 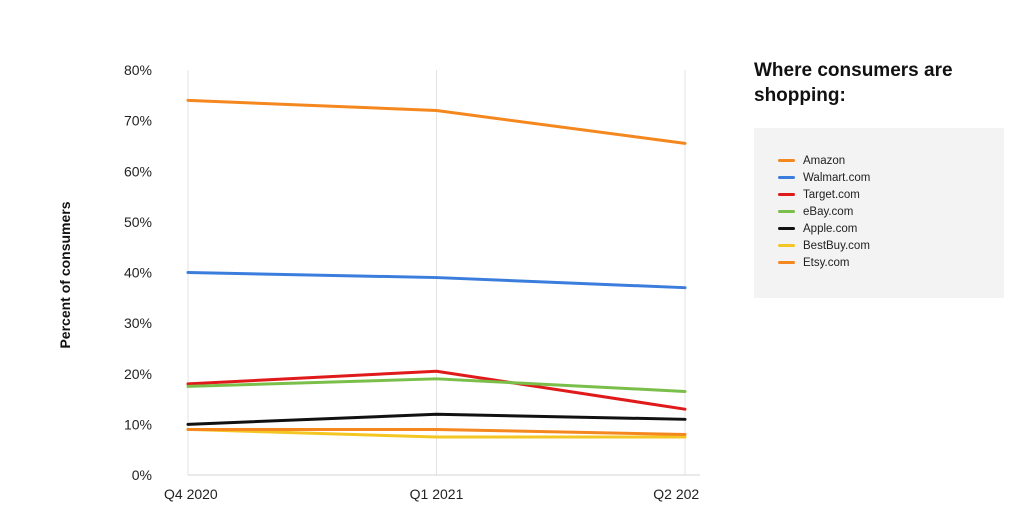 I want to click on x-tick-label: Q4 2020, so click(x=191, y=494).